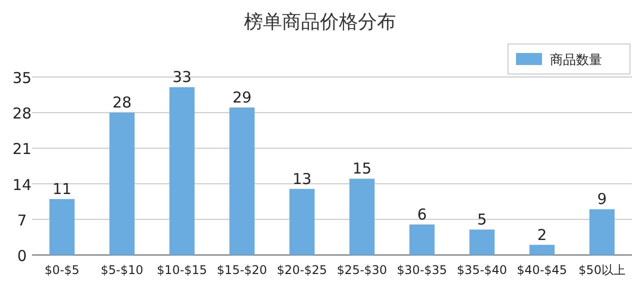  I want to click on x-tick-label: $50以上, so click(602, 270).